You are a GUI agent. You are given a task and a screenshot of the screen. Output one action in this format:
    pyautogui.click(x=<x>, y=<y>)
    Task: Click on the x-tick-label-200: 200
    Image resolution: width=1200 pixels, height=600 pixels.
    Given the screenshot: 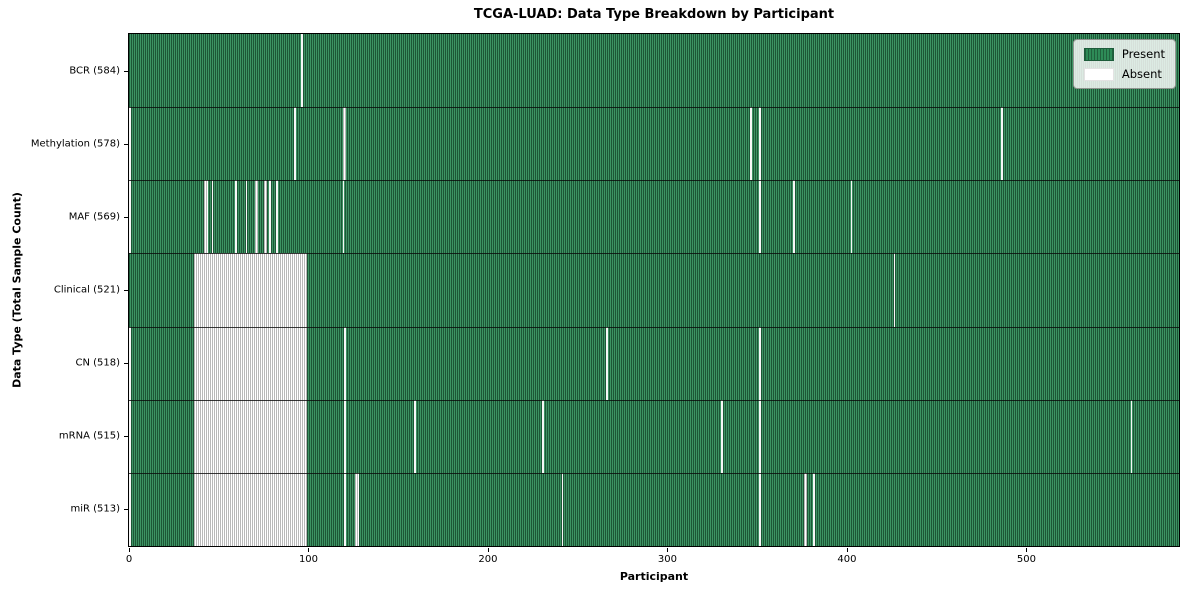 What is the action you would take?
    pyautogui.click(x=488, y=559)
    